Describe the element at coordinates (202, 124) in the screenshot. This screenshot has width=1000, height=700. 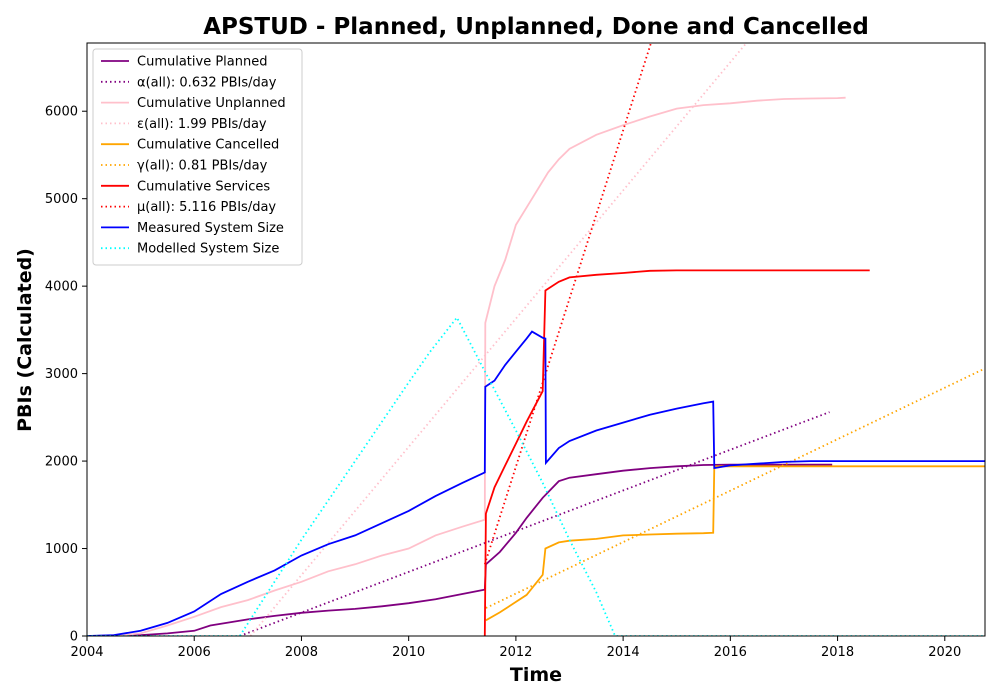
I see `legend-label-all-1-99-pbis-day: ε(all): 1.99 PBIs/day` at that location.